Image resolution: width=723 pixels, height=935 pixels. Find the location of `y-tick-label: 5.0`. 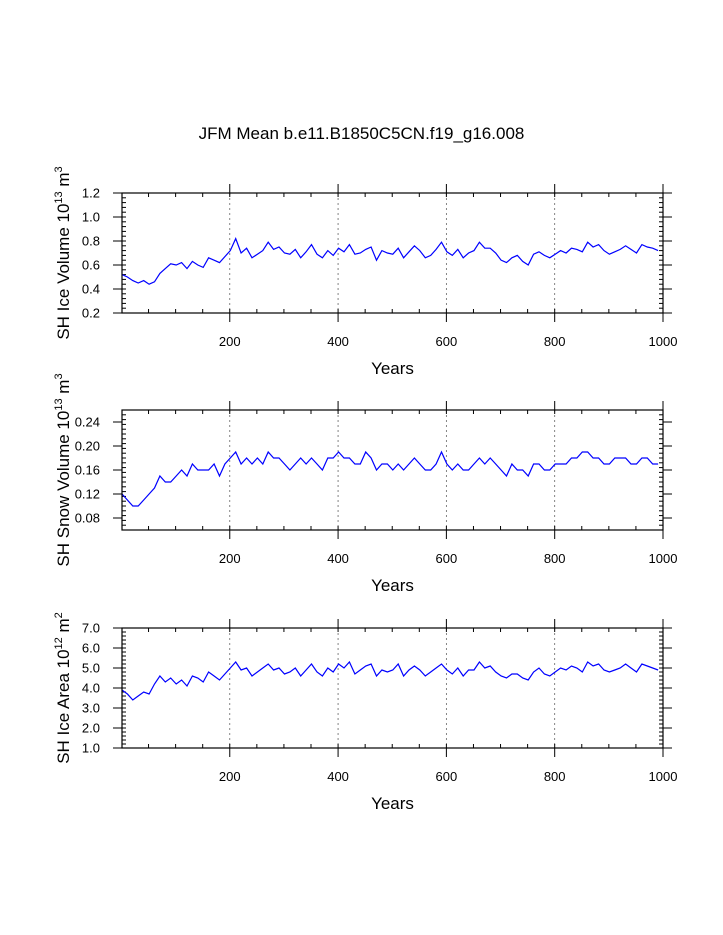

y-tick-label: 5.0 is located at coordinates (91, 668).